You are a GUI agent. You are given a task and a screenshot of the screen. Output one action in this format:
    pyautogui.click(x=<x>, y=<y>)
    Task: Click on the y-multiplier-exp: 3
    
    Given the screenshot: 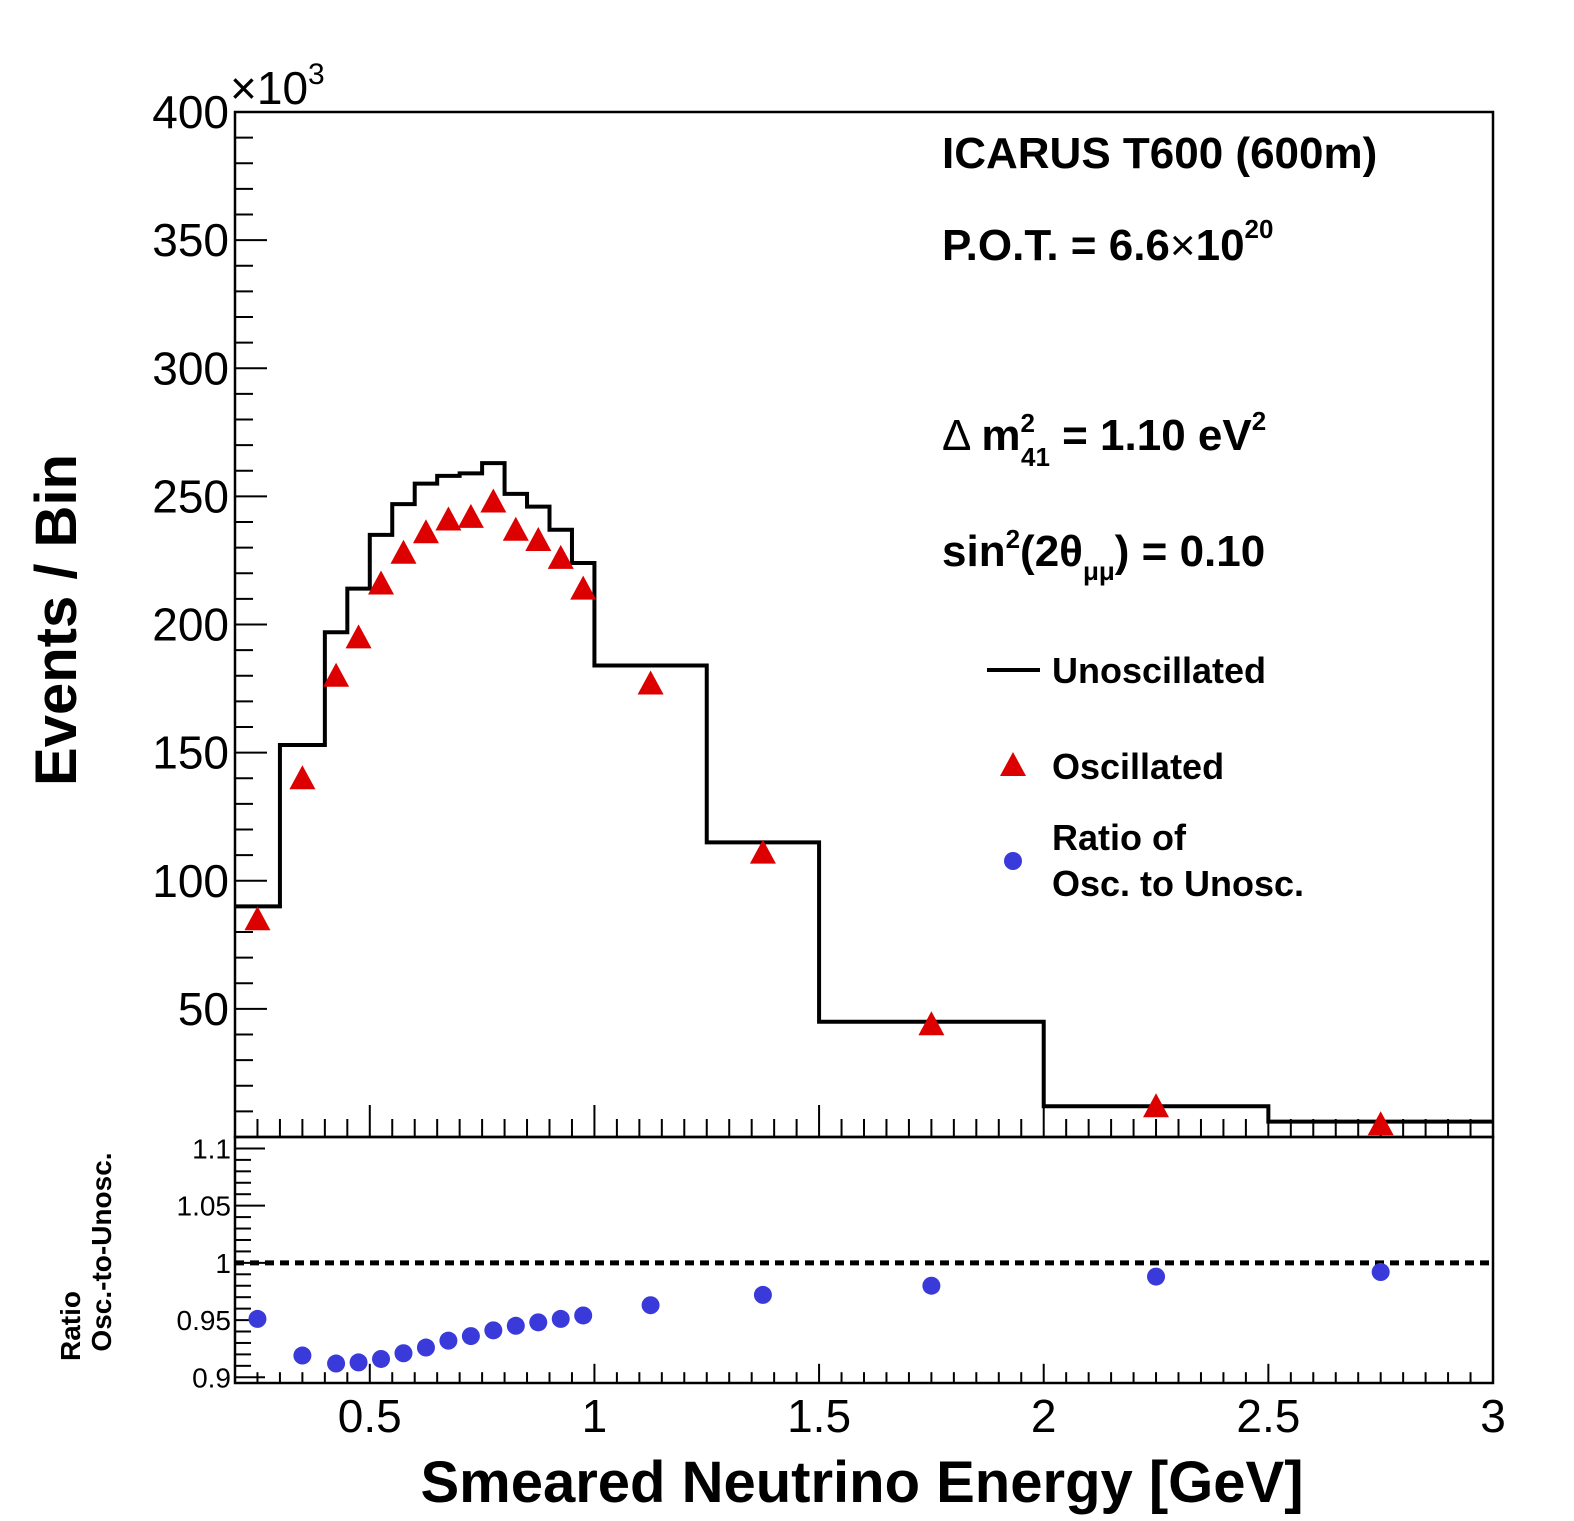 What is the action you would take?
    pyautogui.click(x=316, y=74)
    